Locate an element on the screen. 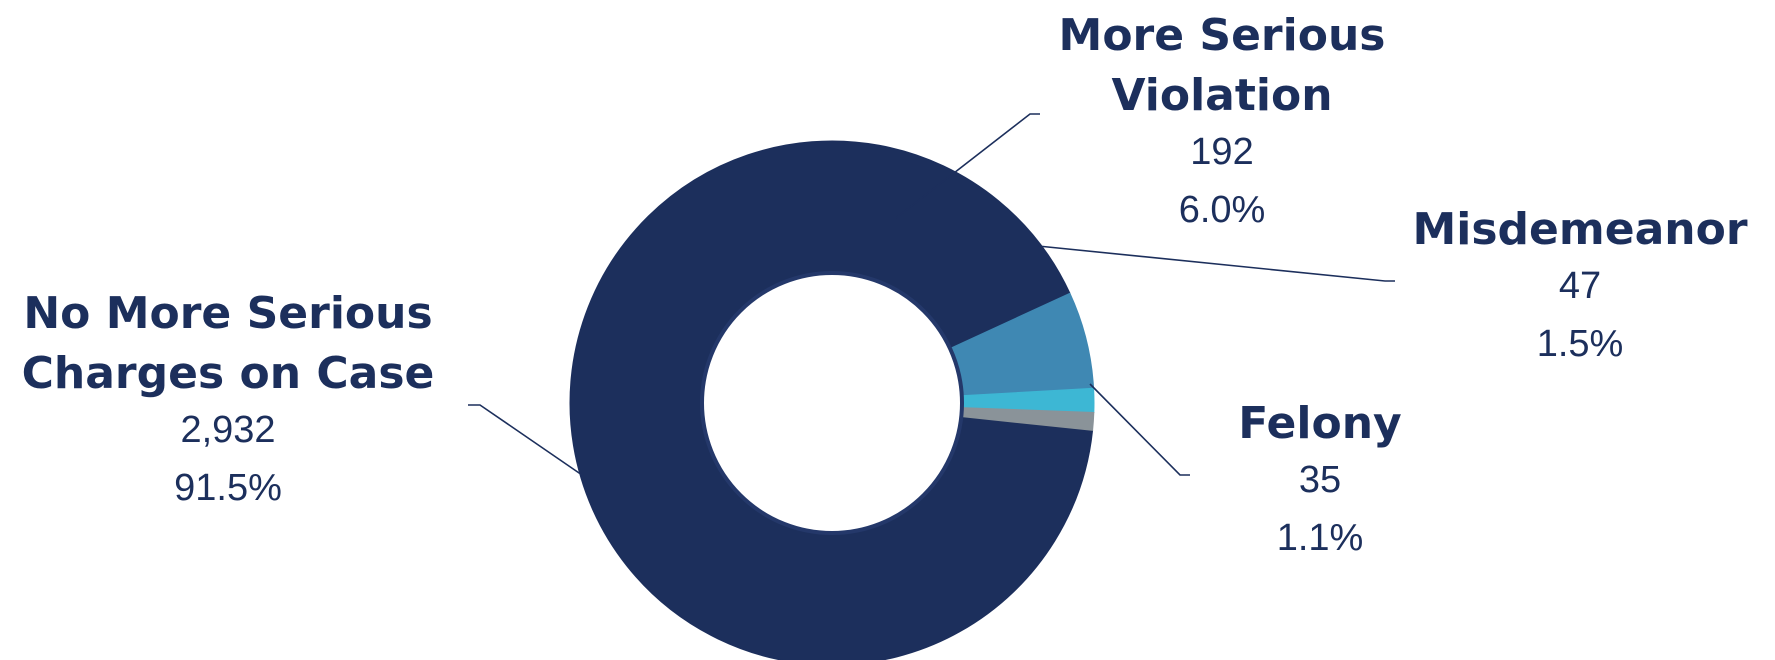  leader-line-misdemeanor is located at coordinates (1216, 263).